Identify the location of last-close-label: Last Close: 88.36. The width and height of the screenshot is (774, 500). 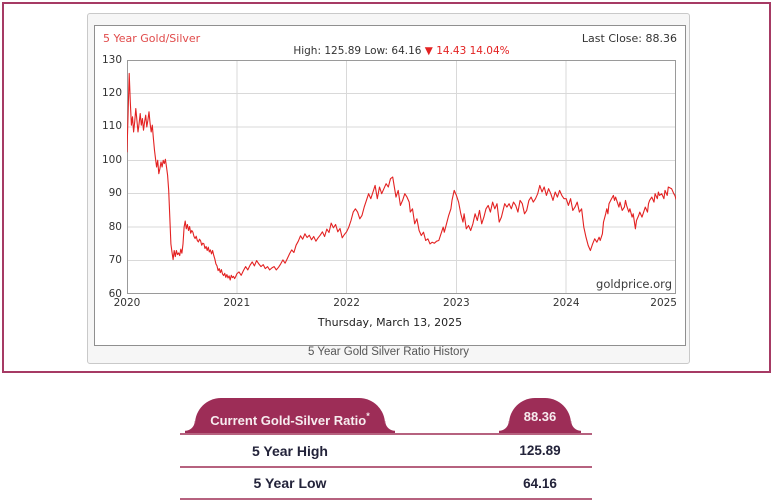
(629, 38).